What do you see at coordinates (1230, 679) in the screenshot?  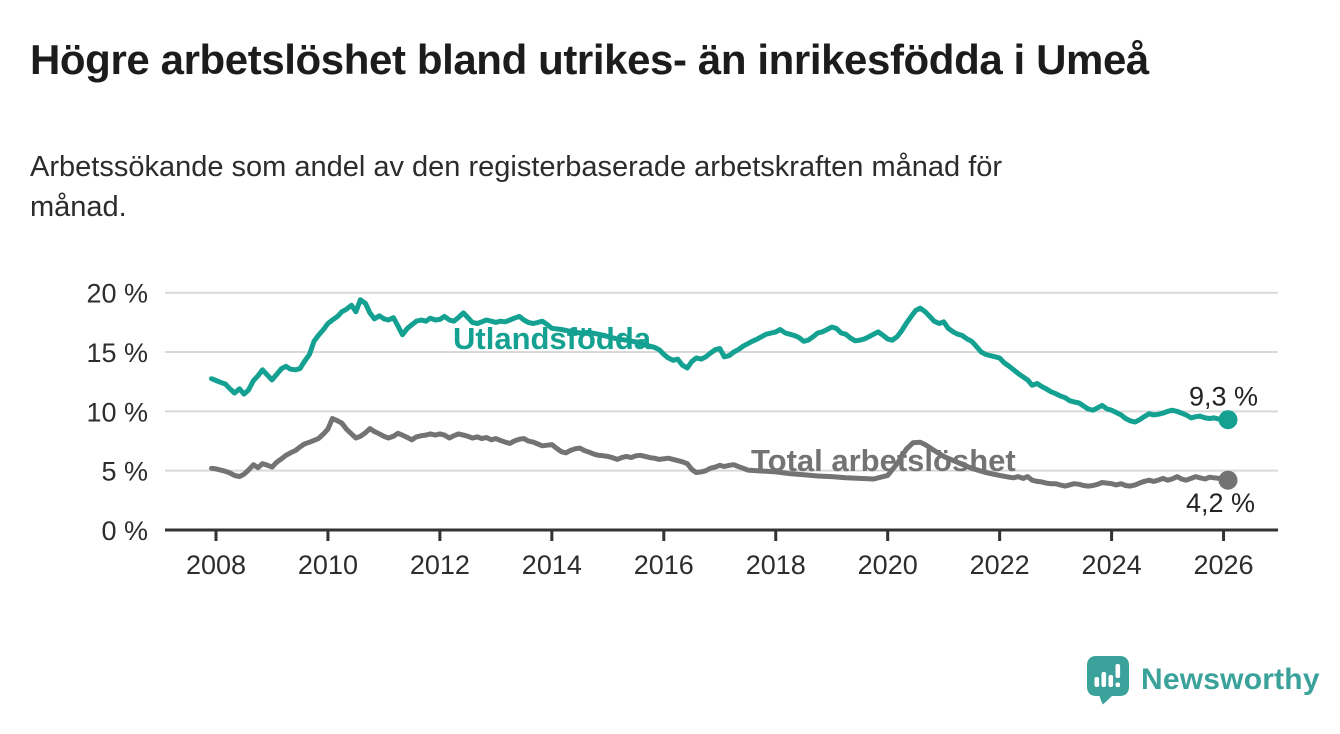 I see `newsworthy-wordmark: Newsworthy` at bounding box center [1230, 679].